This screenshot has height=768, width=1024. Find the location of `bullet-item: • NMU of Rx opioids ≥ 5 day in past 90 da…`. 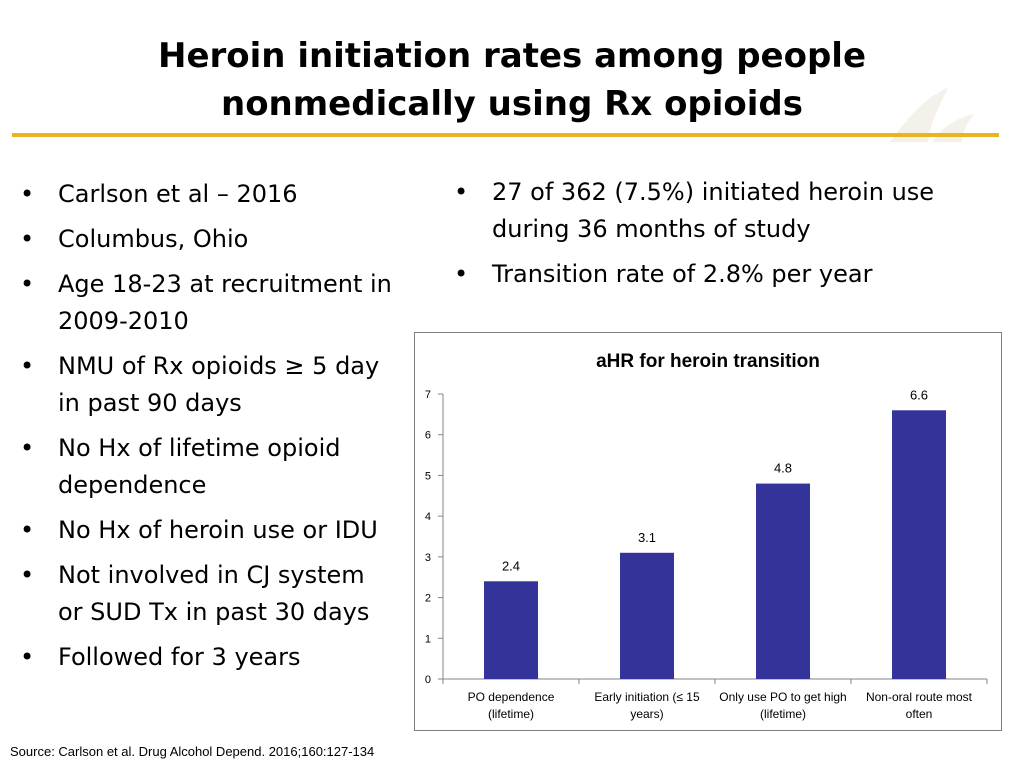

bullet-item: • NMU of Rx opioids ≥ 5 day in past 90 da… is located at coordinates (207, 385).